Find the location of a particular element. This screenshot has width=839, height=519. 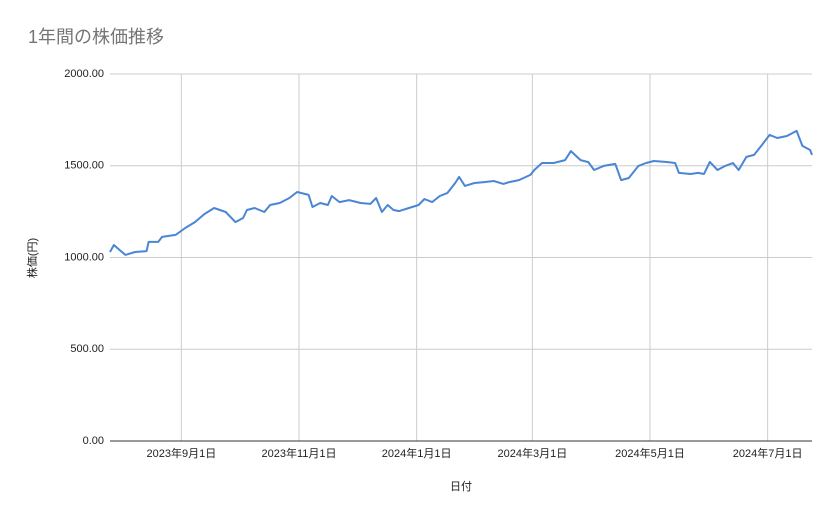

x-tick-label: 2023年9月1日 is located at coordinates (181, 453).